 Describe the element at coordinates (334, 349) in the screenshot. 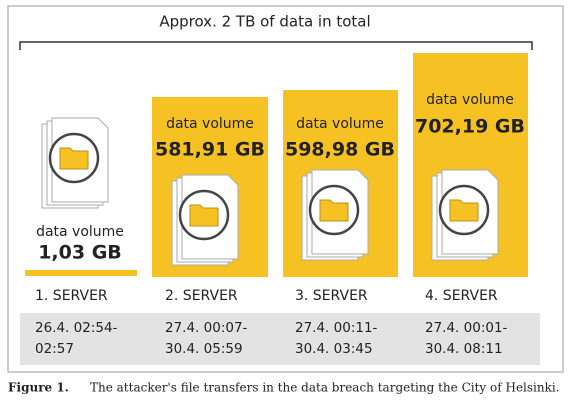

I see `time-end: 30.4. 03:45` at that location.